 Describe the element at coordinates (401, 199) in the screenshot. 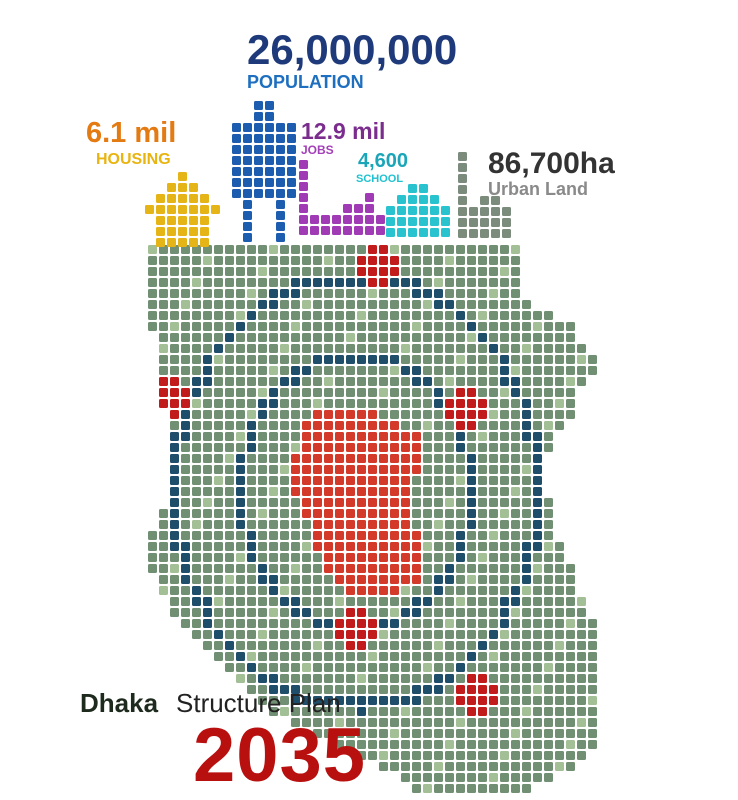

I see `school-icon` at that location.